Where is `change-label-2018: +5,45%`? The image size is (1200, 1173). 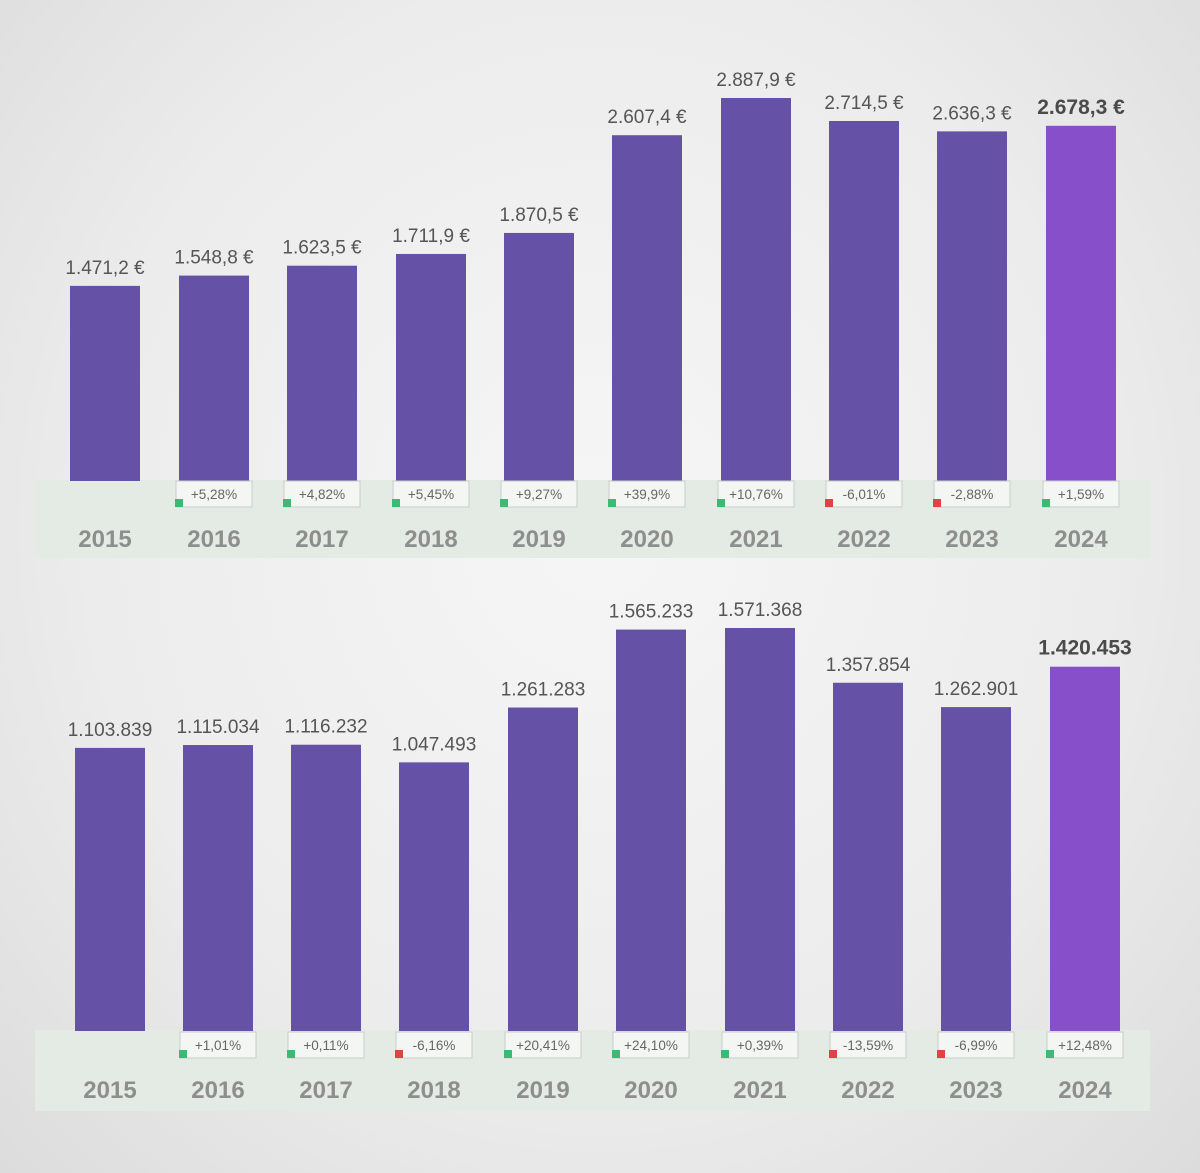
change-label-2018: +5,45% is located at coordinates (431, 494).